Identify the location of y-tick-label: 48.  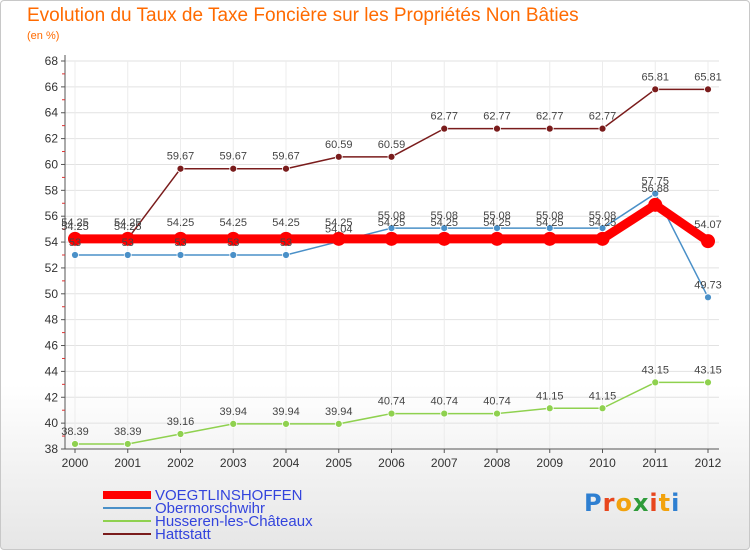
(52, 320).